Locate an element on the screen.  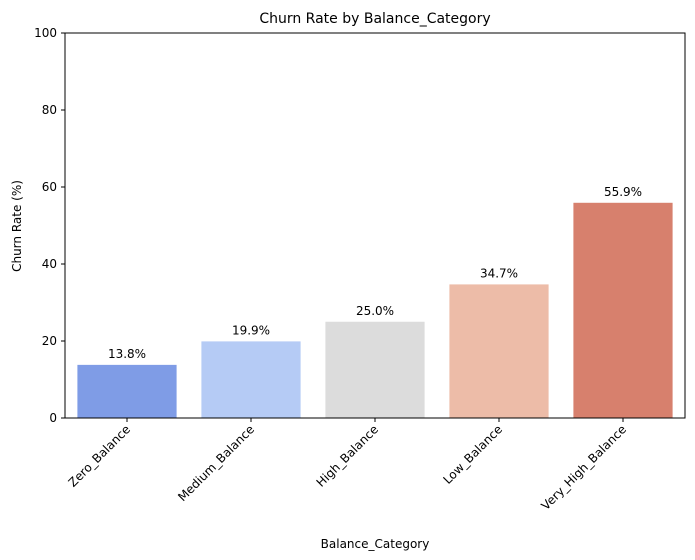
bar-zero-balance is located at coordinates (127, 391).